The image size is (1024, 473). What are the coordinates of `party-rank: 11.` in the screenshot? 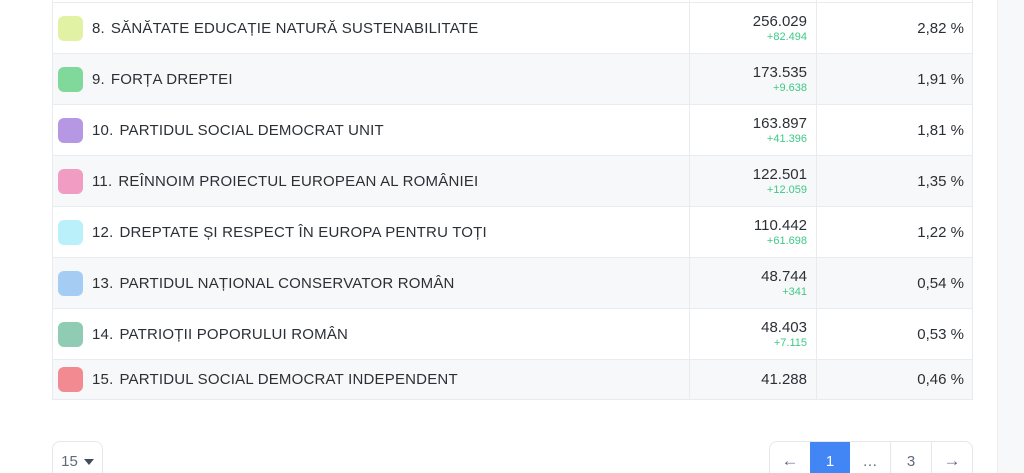 It's located at (102, 181).